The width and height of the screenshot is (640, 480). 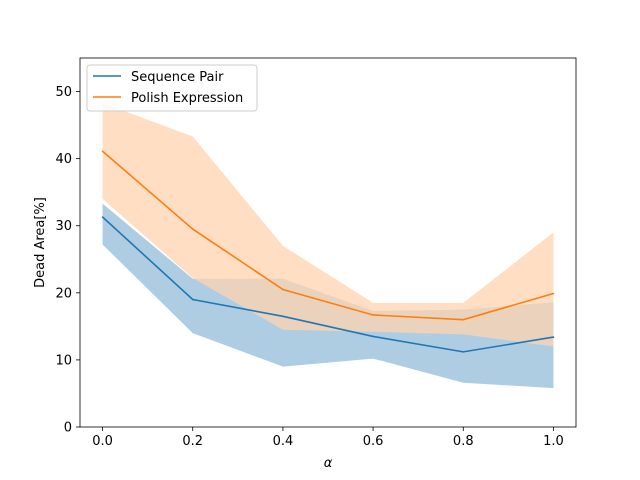 I want to click on x-tick-label: 0.4, so click(x=283, y=441).